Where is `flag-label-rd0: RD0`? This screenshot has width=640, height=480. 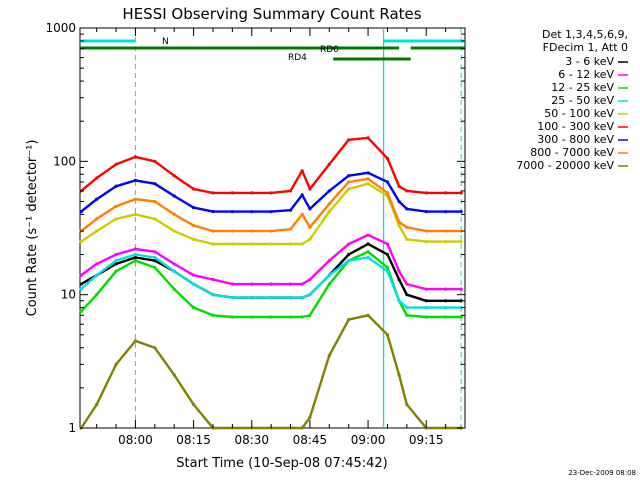 flag-label-rd0: RD0 is located at coordinates (329, 50).